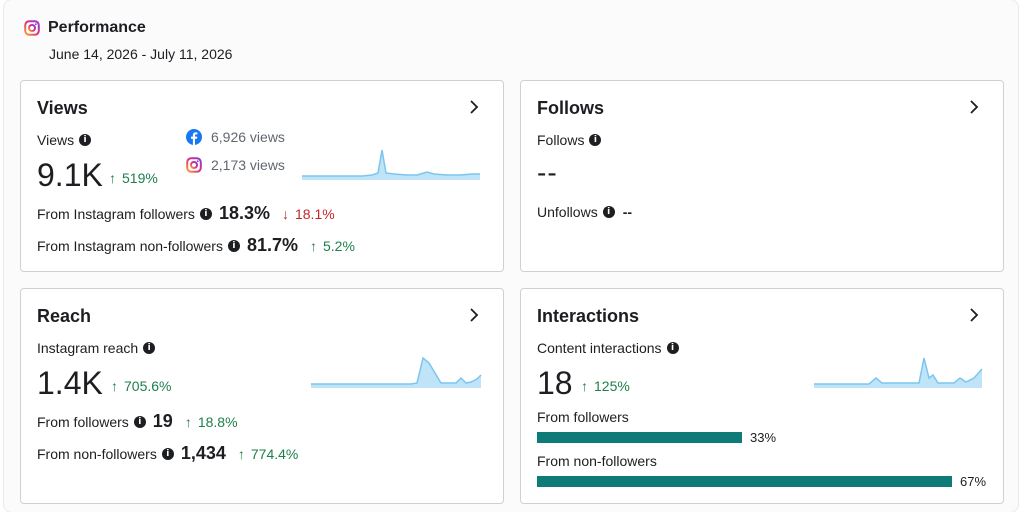  I want to click on unfollows-row: Unfollows i --, so click(584, 212).